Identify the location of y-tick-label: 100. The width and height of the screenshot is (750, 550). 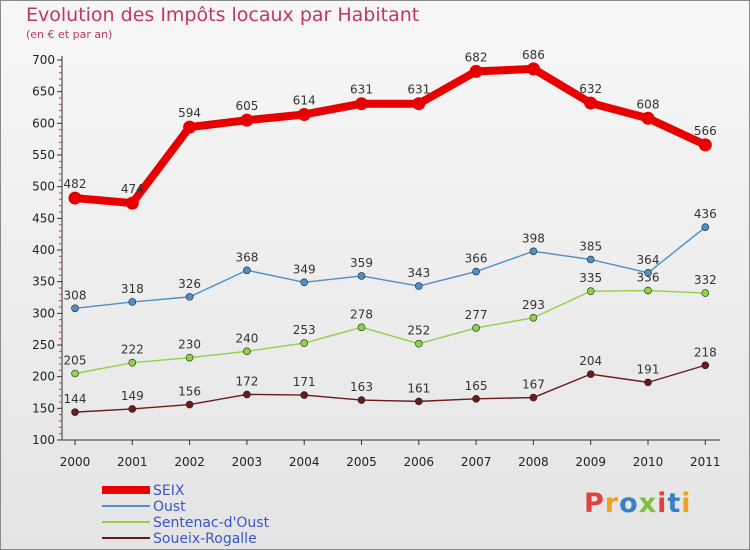
(43, 440).